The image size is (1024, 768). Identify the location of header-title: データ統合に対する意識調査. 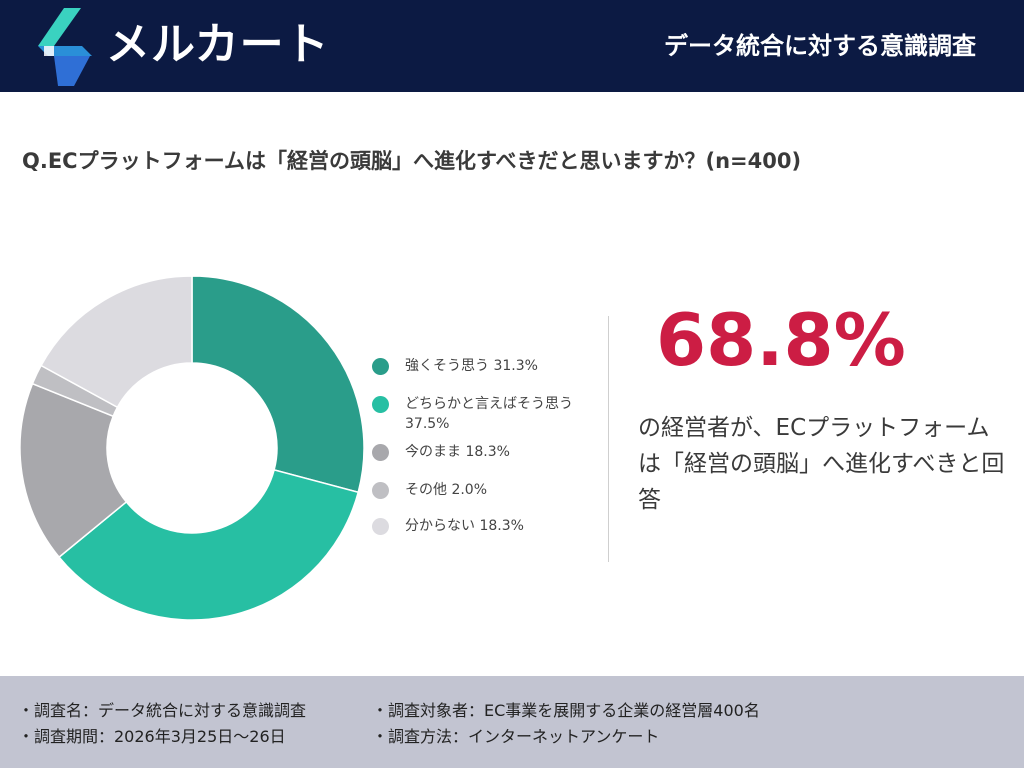
(820, 46).